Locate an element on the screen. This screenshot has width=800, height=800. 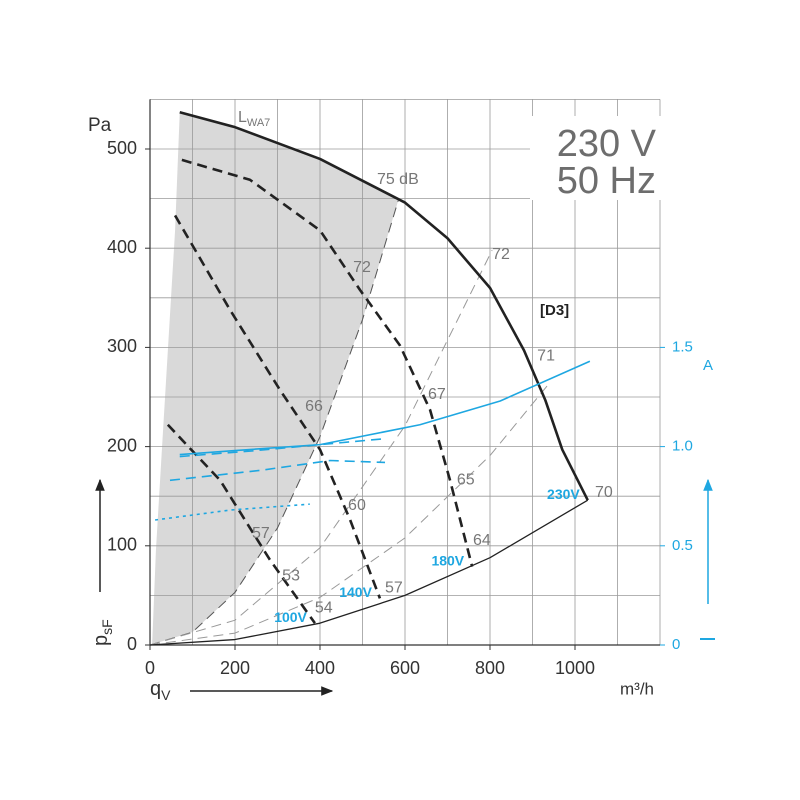
annotation-text: 71 is located at coordinates (546, 356).